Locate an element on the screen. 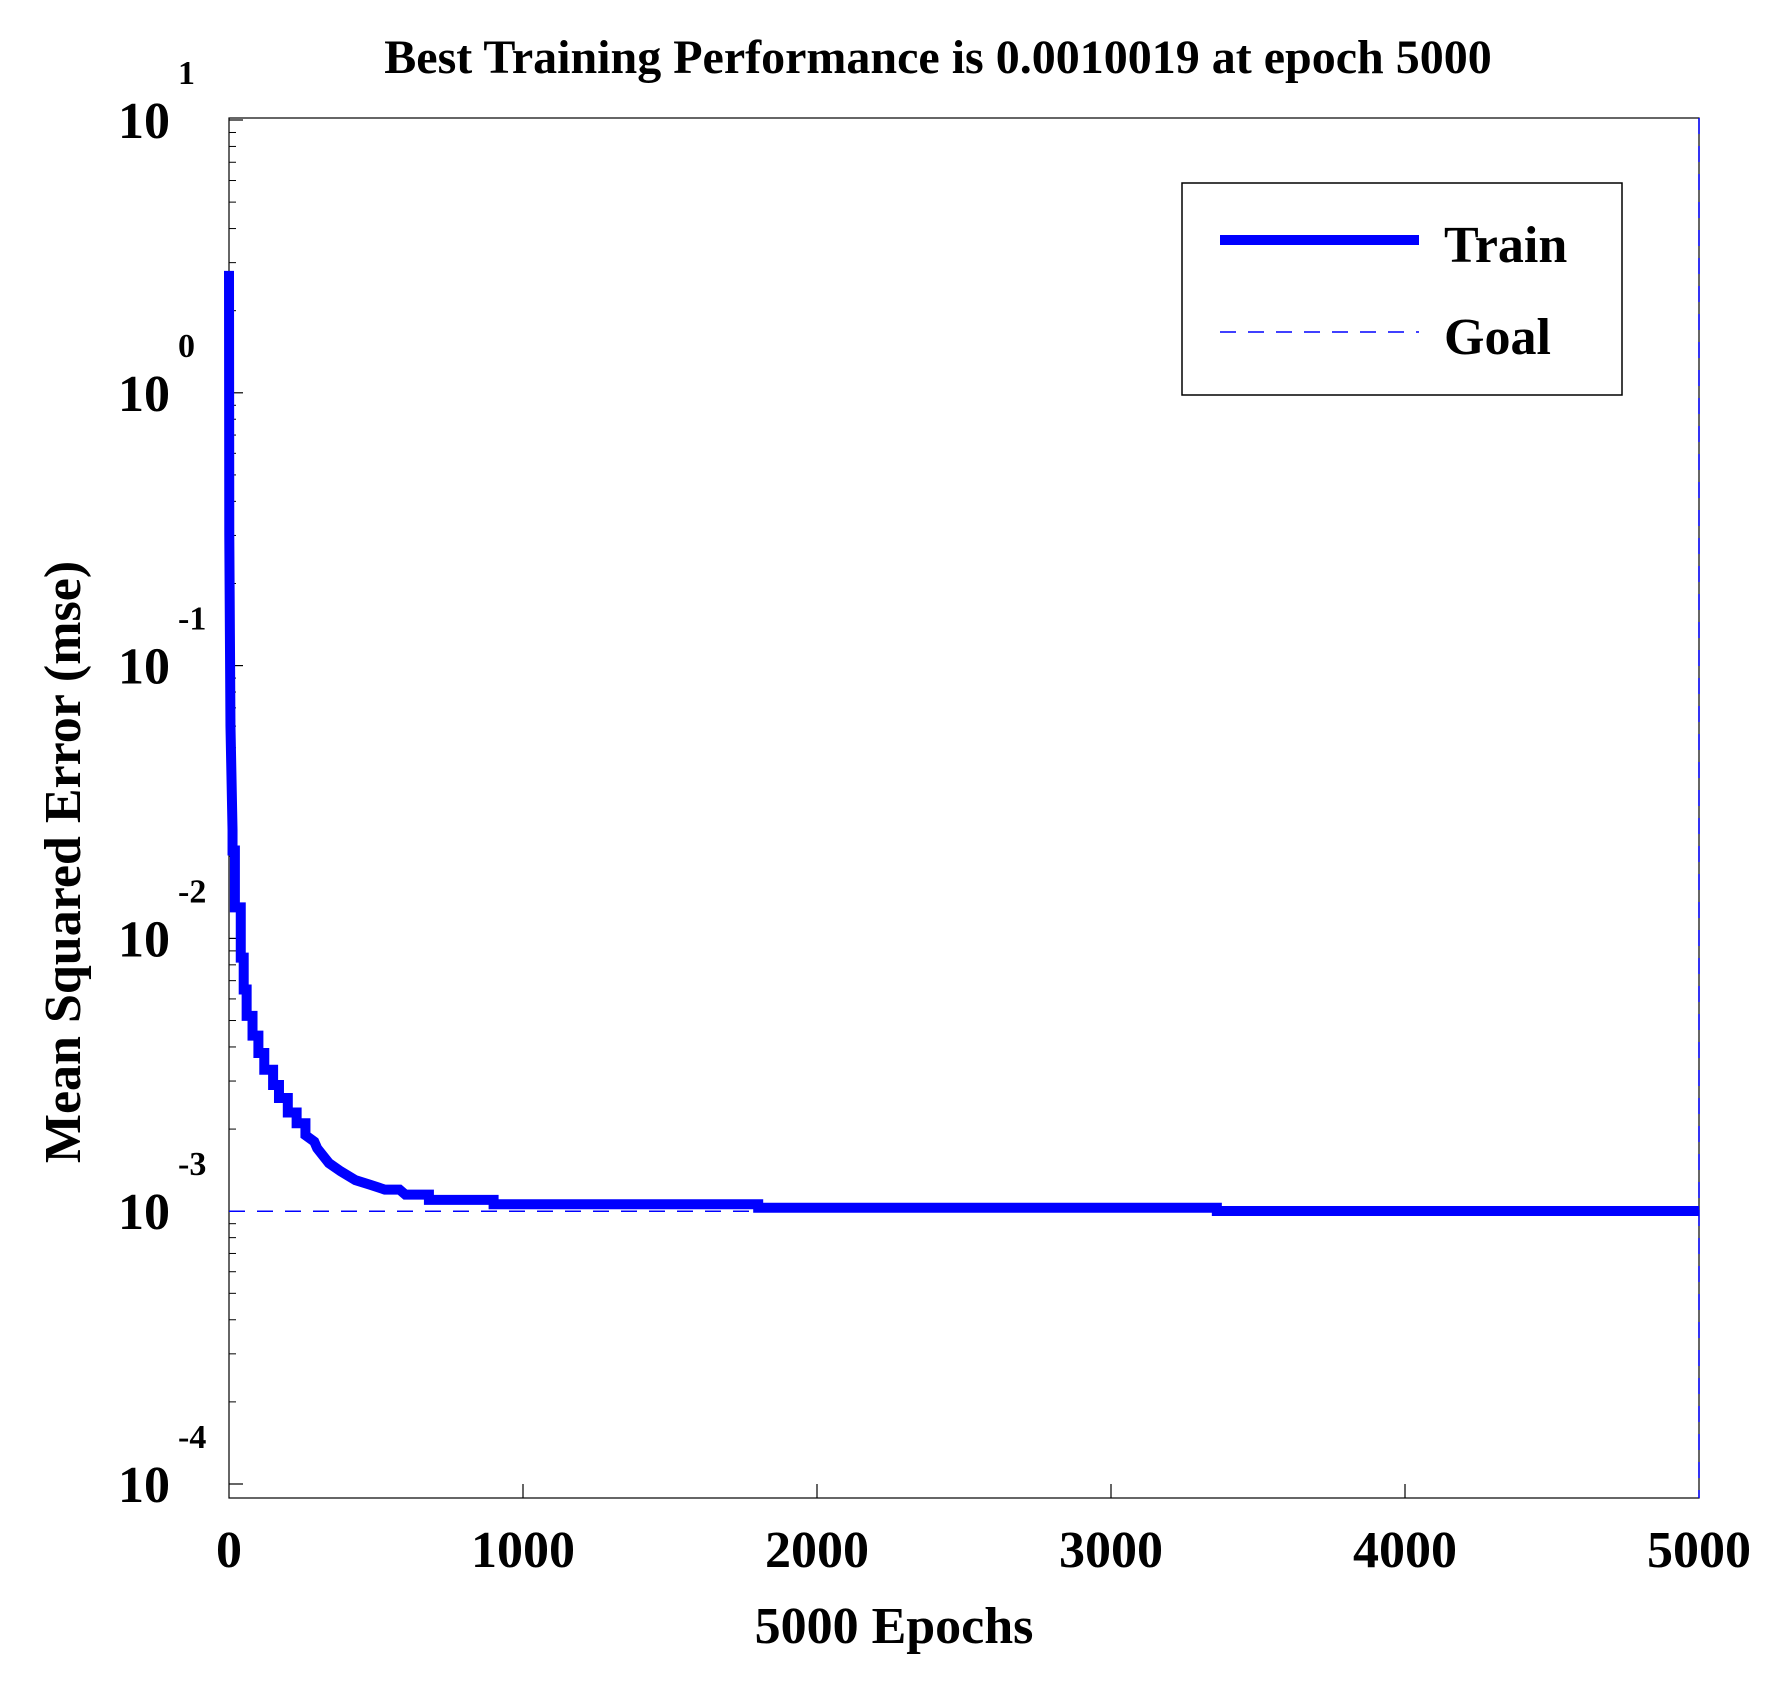  legend: Train Goal is located at coordinates (1402, 289).